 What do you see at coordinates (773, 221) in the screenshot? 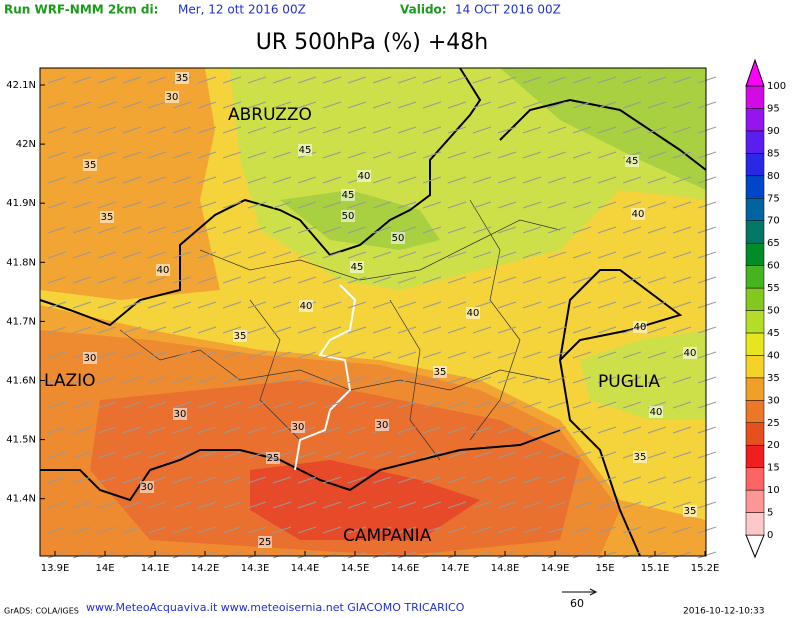
I see `colorbar-label: 70` at bounding box center [773, 221].